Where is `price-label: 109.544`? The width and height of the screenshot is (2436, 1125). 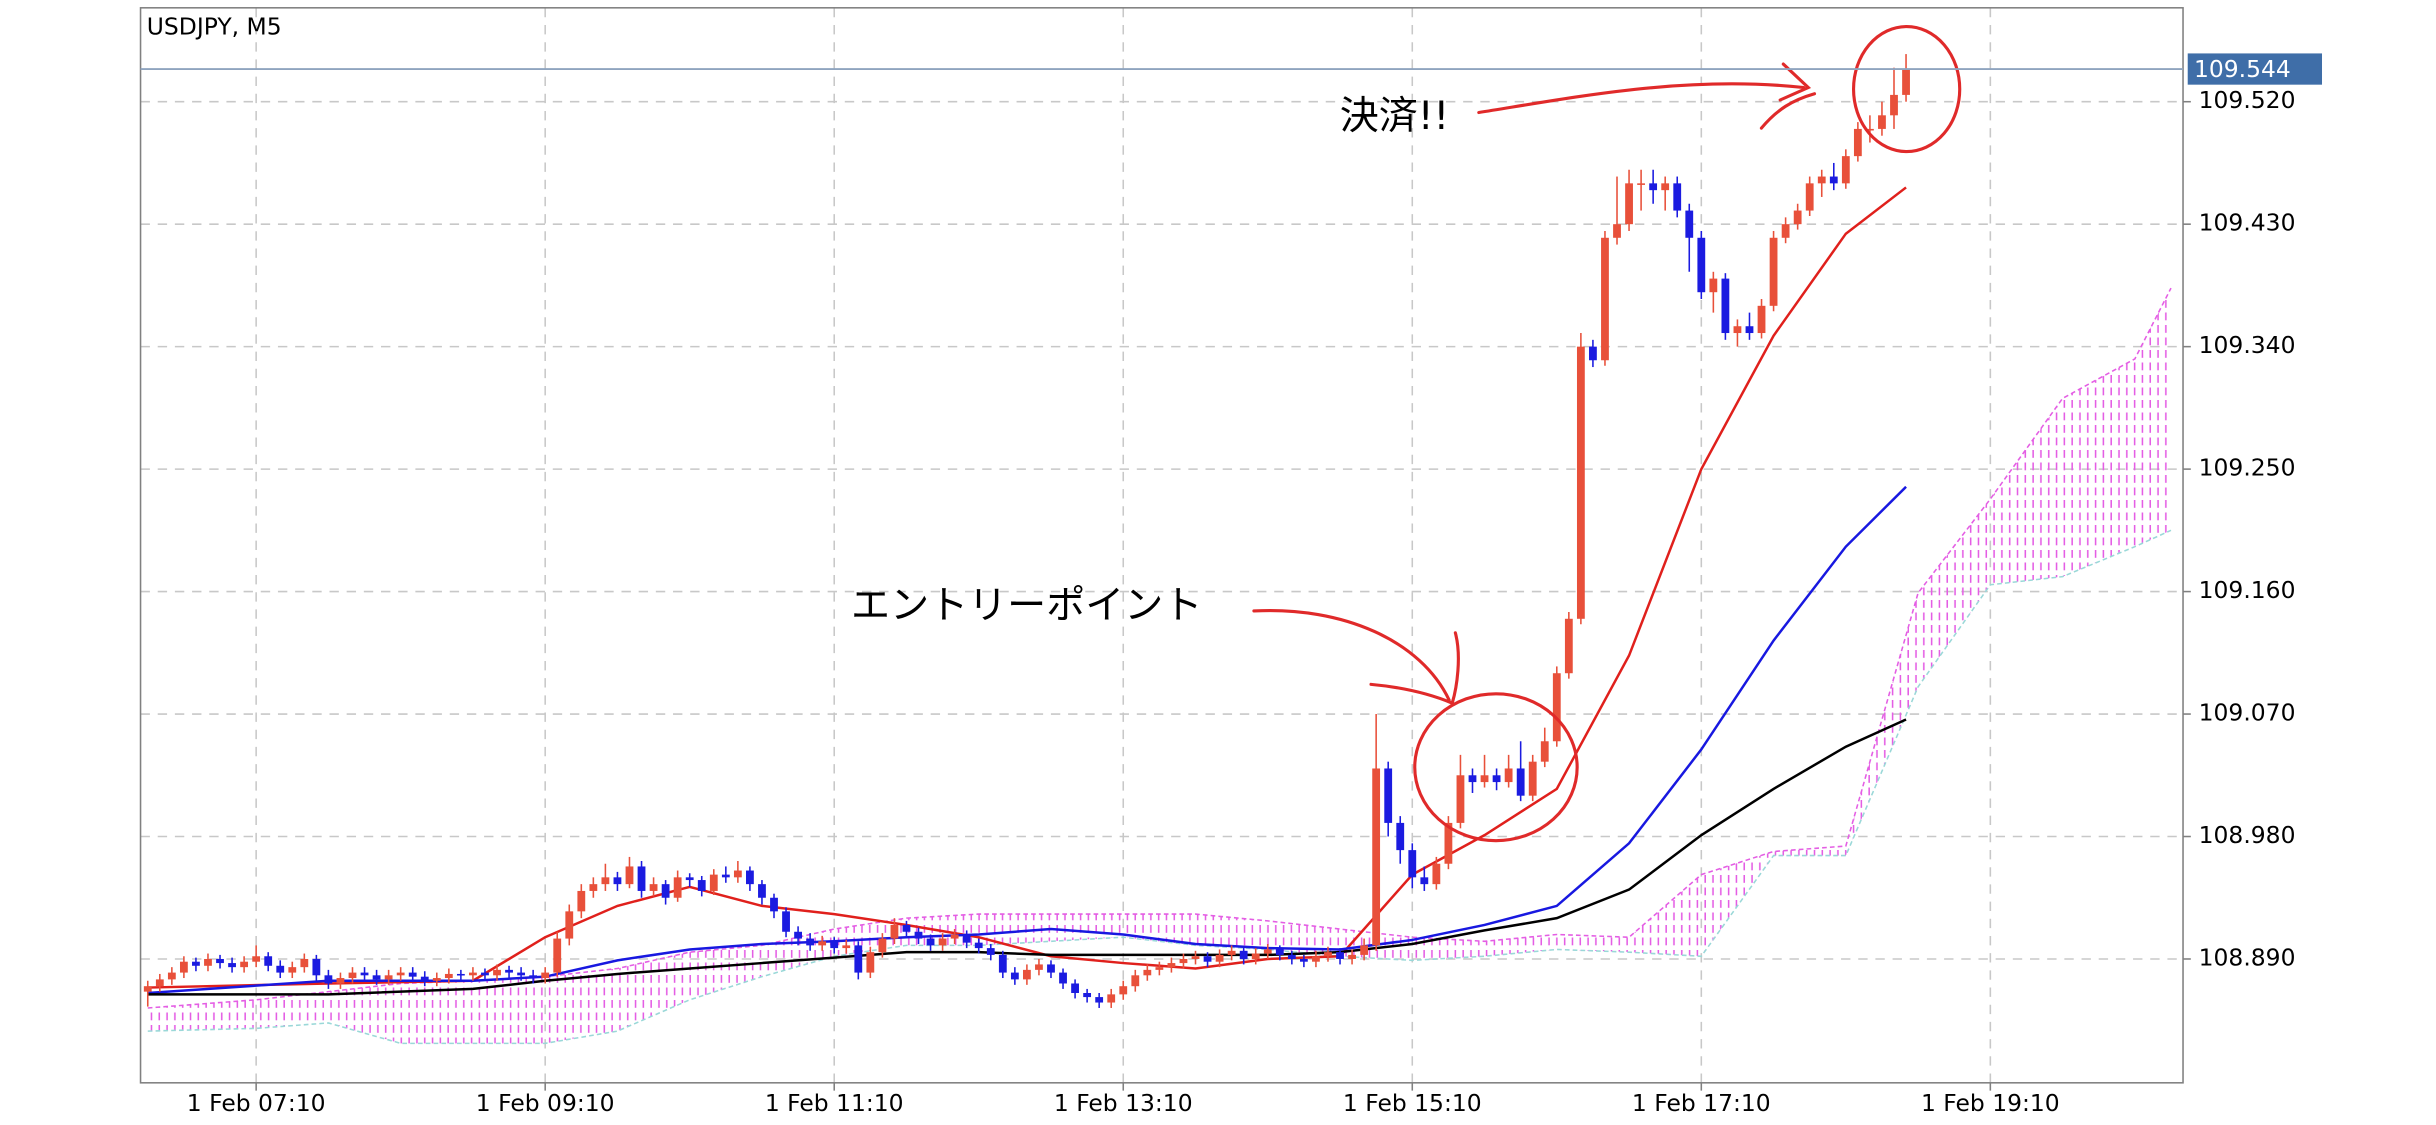 price-label: 109.544 is located at coordinates (2242, 69).